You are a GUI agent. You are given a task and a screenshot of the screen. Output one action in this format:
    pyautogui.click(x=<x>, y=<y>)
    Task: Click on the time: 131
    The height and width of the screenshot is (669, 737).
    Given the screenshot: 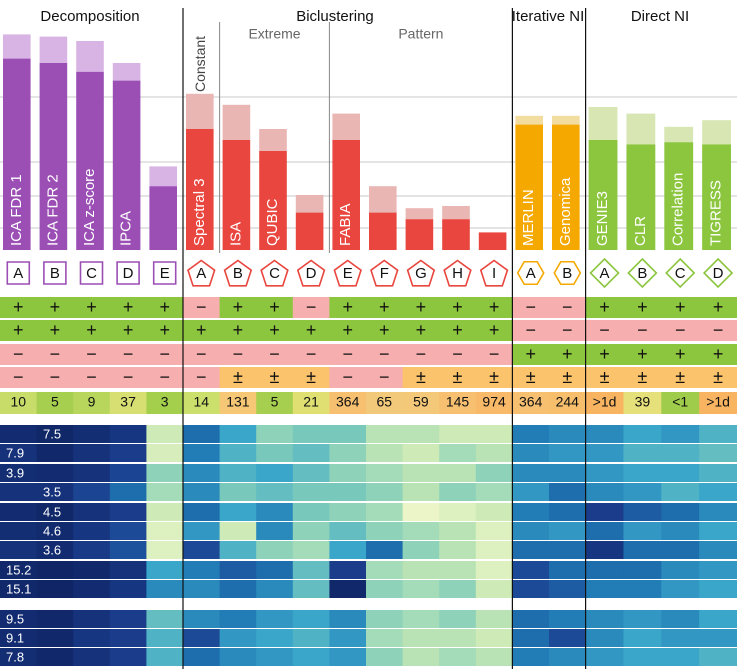 What is the action you would take?
    pyautogui.click(x=238, y=402)
    